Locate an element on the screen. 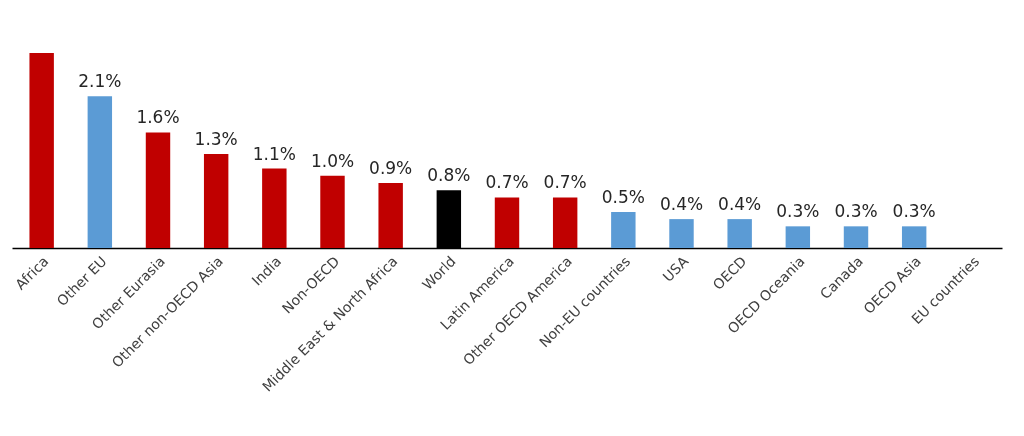 The width and height of the screenshot is (1024, 436). data-label: 0.5% is located at coordinates (623, 196).